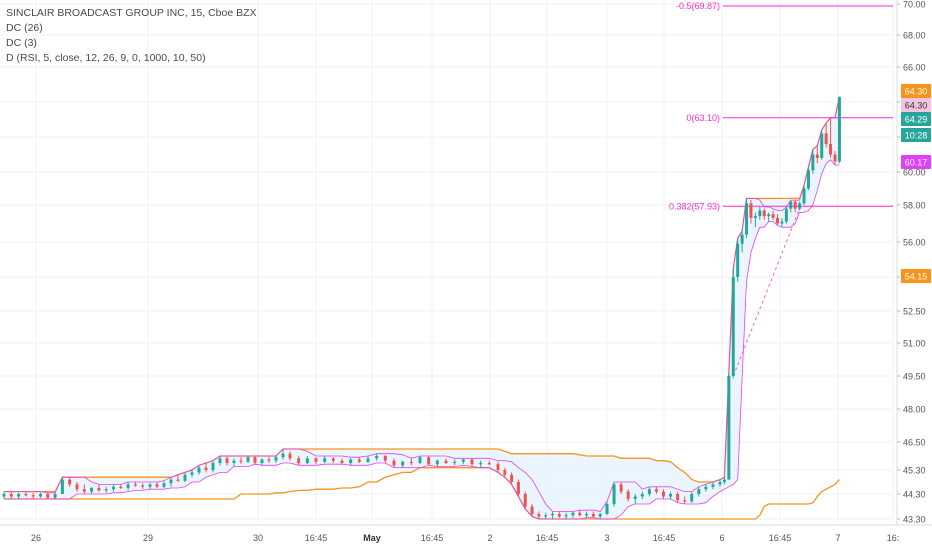  What do you see at coordinates (914, 520) in the screenshot?
I see `price-tick-label: 43.30` at bounding box center [914, 520].